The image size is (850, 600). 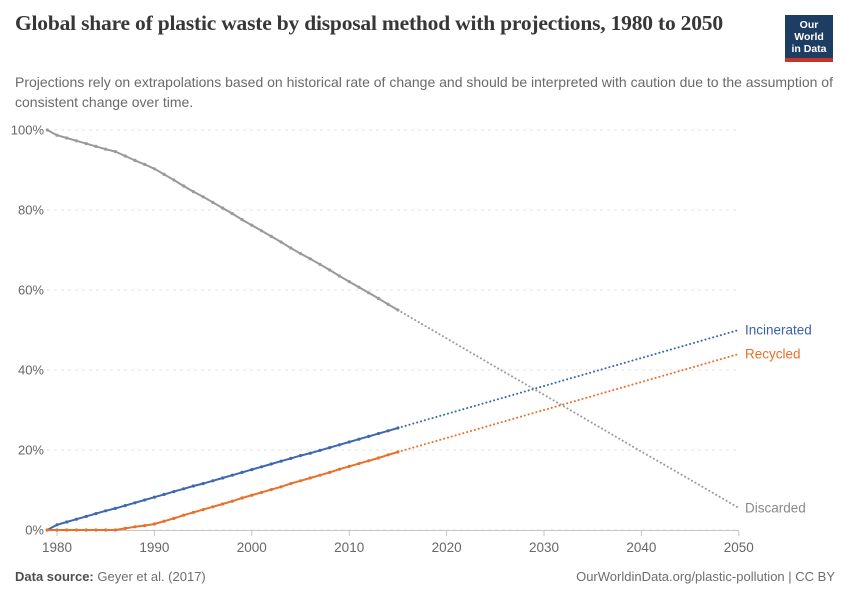 I want to click on data-source-note: Data source: Geyer et al. (2017), so click(x=110, y=576).